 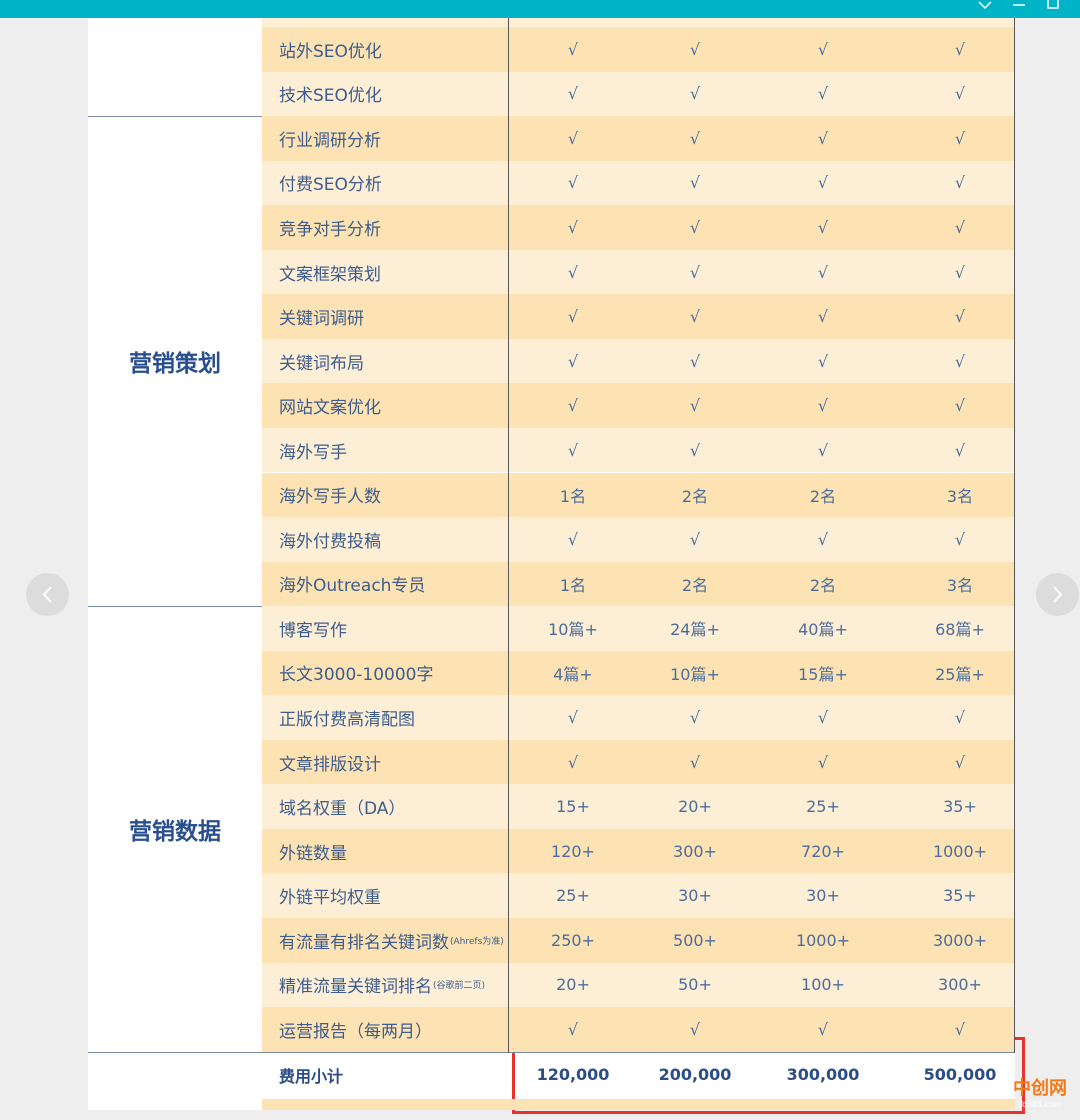 What do you see at coordinates (695, 985) in the screenshot?
I see `value-cell: 50+` at bounding box center [695, 985].